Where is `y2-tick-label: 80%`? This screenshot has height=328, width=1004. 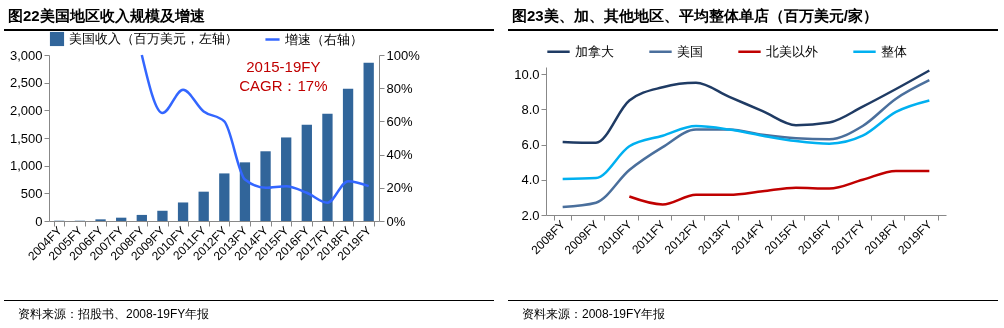 y2-tick-label: 80% is located at coordinates (399, 88).